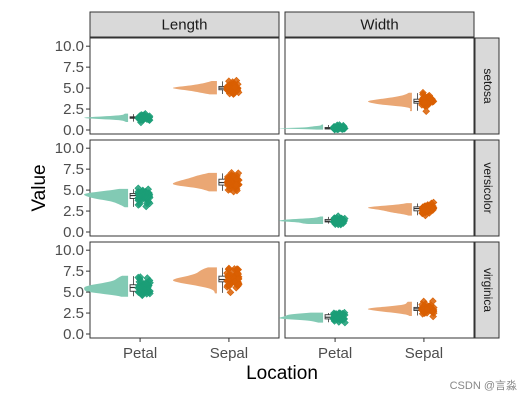  I want to click on facet-strip-virginica, so click(487, 290).